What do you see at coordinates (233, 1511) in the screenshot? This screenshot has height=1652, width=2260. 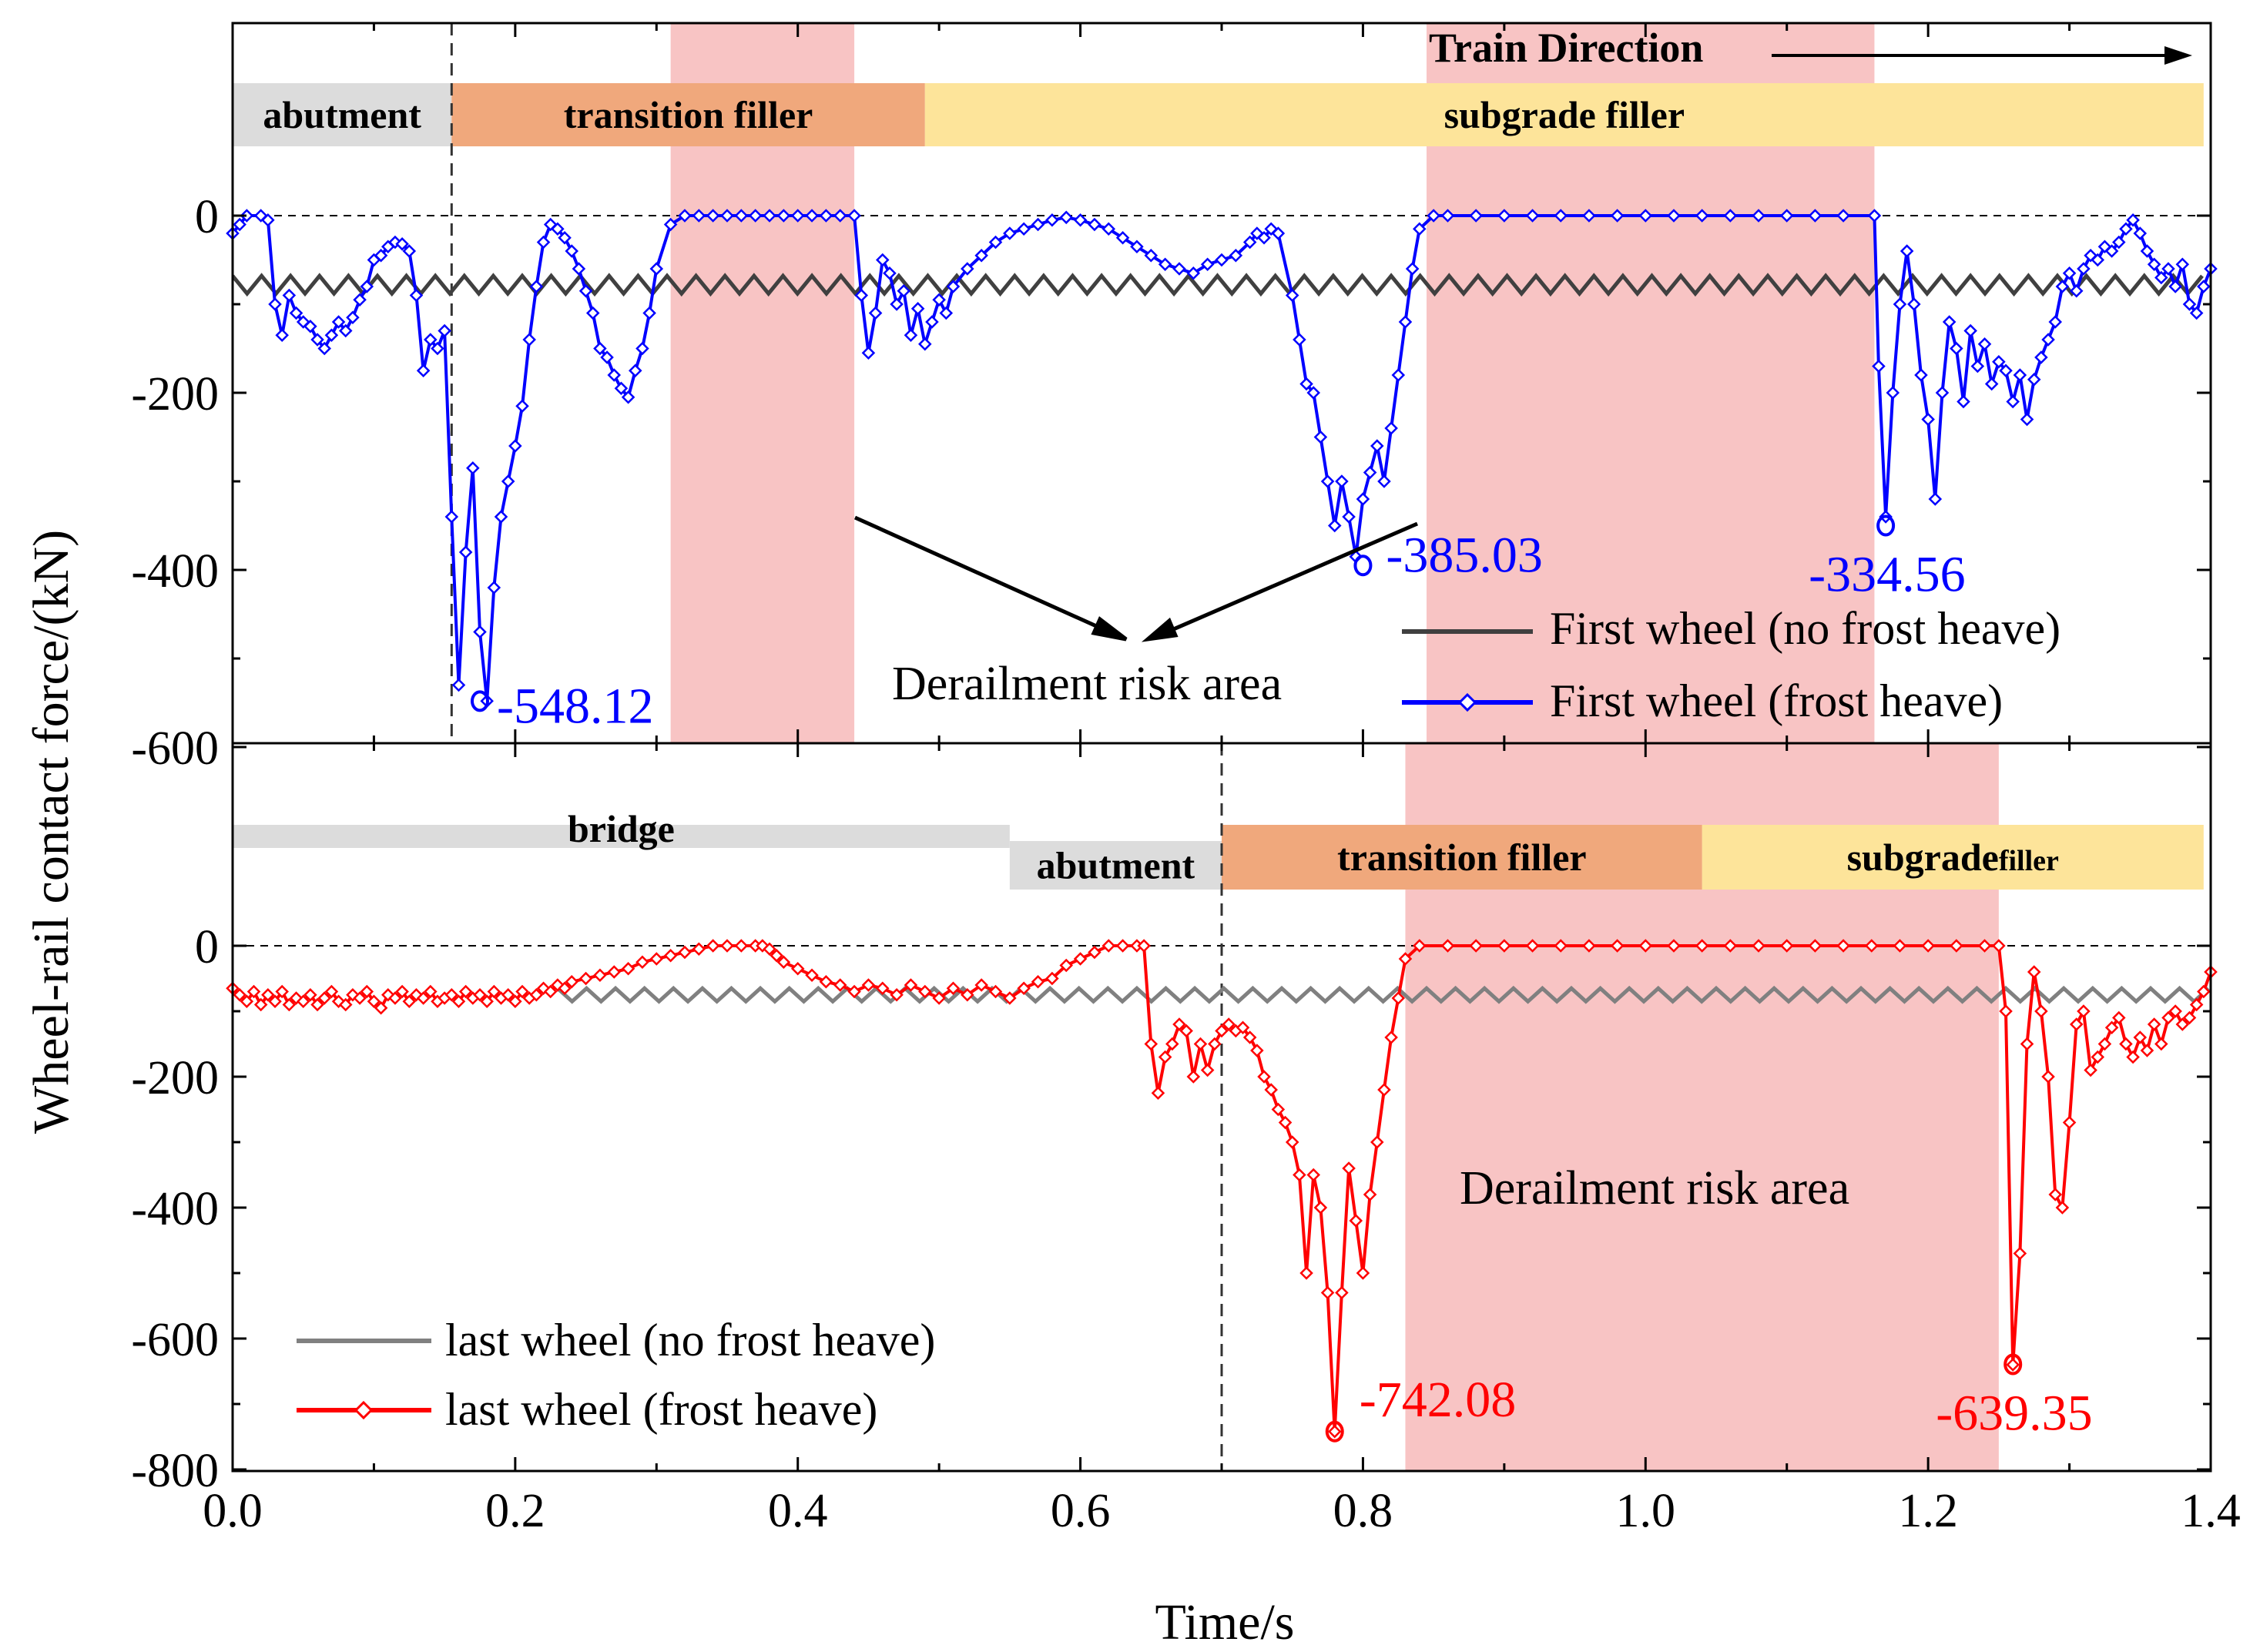 I see `x-tick-label: 0.0` at bounding box center [233, 1511].